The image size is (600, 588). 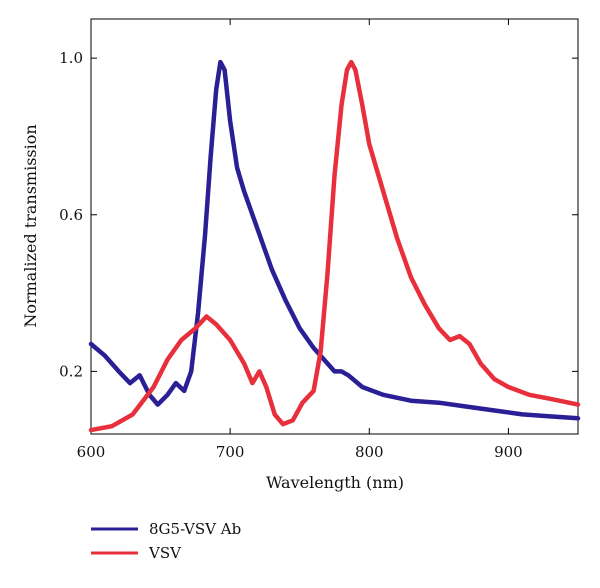 What do you see at coordinates (195, 529) in the screenshot?
I see `legend-label-8g5: 8G5-VSV Ab` at bounding box center [195, 529].